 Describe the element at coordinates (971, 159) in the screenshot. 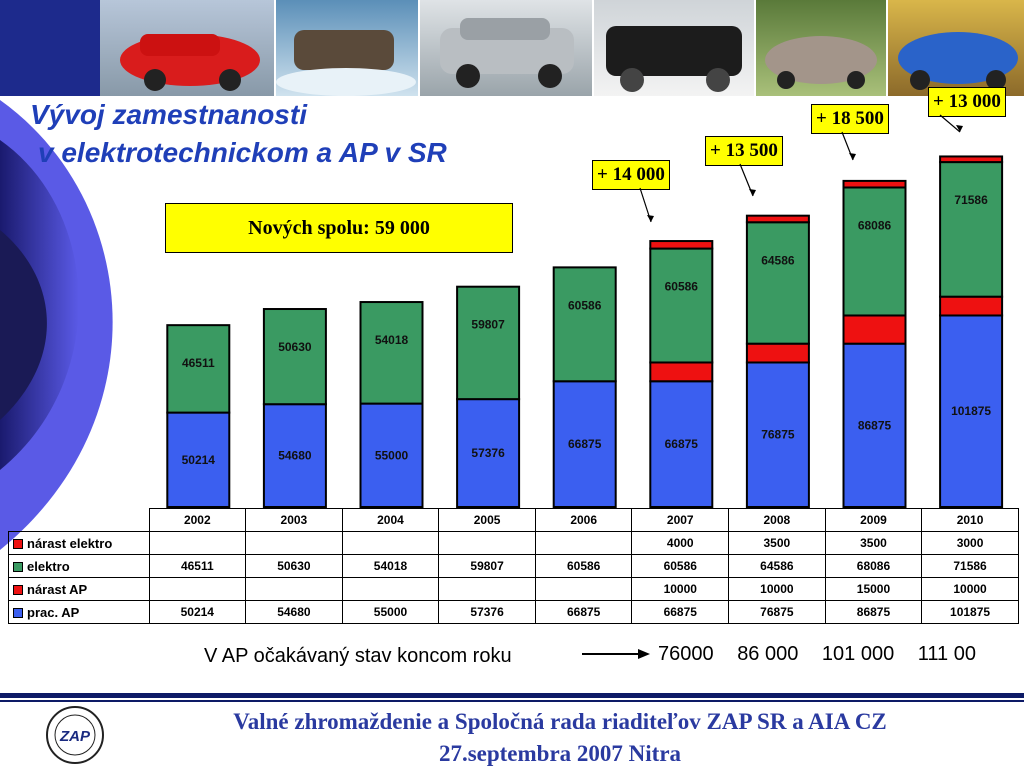

I see `bar-narast-elektro-2010` at that location.